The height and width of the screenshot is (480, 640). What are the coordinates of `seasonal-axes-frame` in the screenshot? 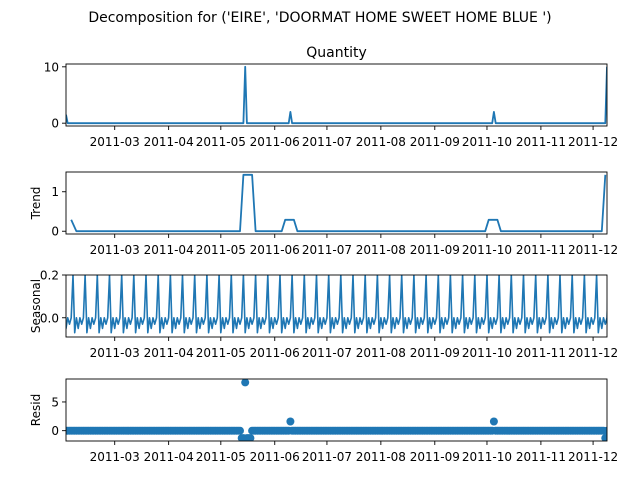 It's located at (336, 306).